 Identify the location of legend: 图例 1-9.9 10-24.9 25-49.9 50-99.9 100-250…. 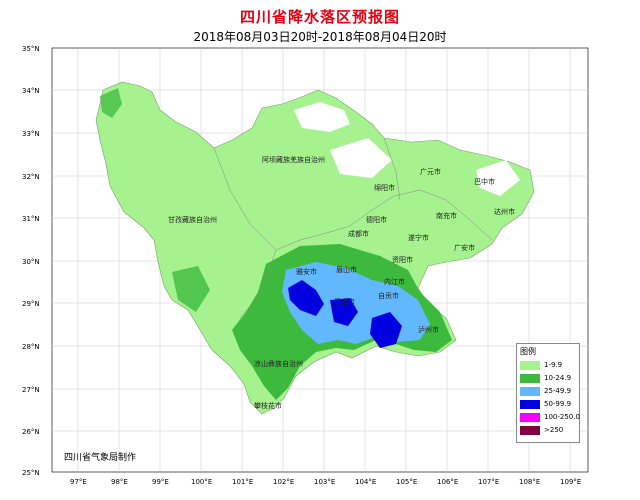
(548, 393).